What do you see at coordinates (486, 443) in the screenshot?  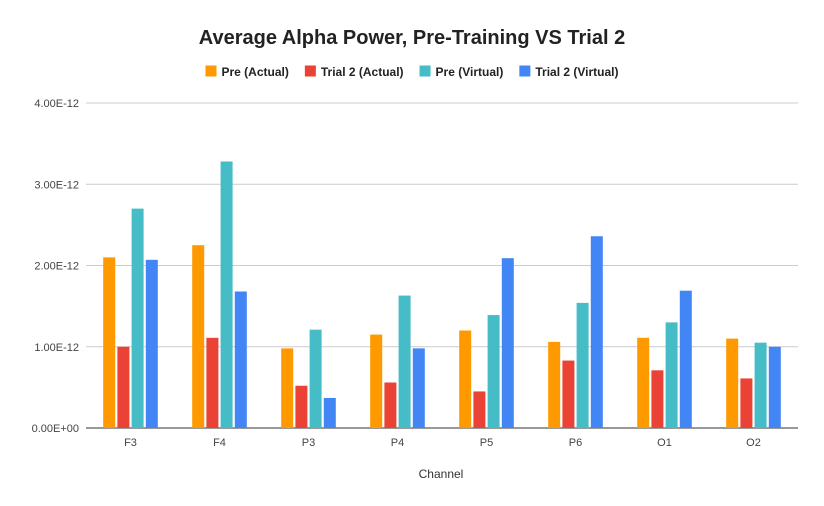 I see `x-tick-label: P5` at bounding box center [486, 443].